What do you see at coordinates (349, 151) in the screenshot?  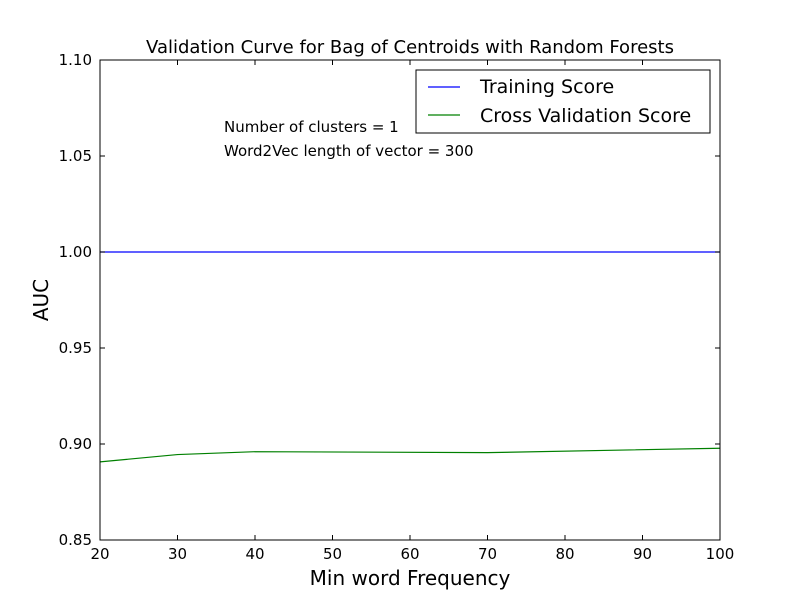 I see `annotation-vector-length: Word2Vec length of vector = 300` at bounding box center [349, 151].